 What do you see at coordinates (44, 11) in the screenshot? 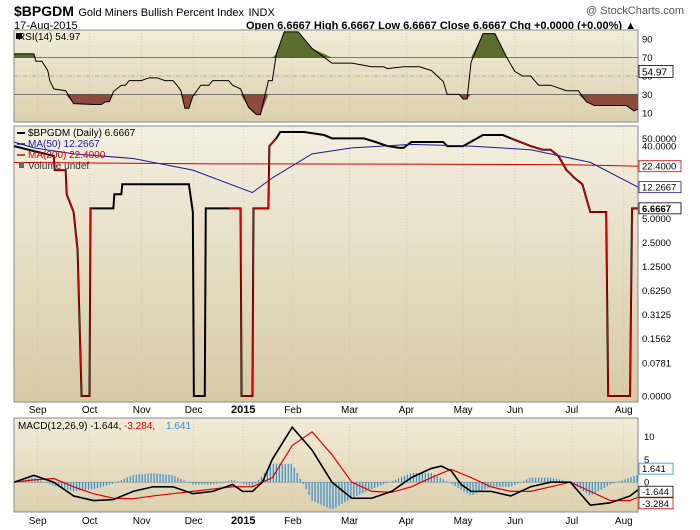
I see `symbol: $BPGDM` at bounding box center [44, 11].